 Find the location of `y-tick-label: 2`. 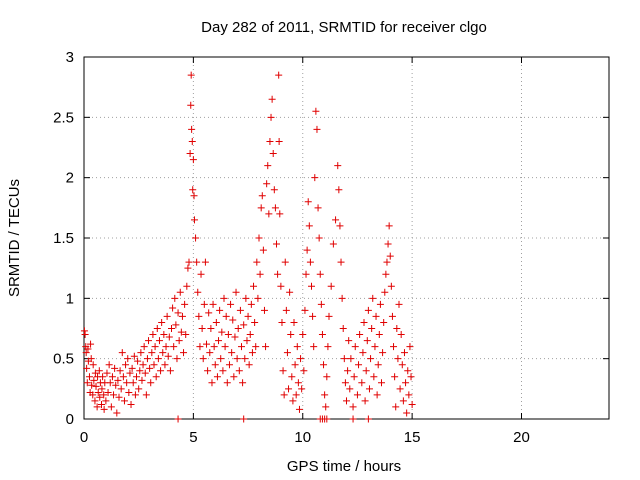

y-tick-label: 2 is located at coordinates (70, 178).